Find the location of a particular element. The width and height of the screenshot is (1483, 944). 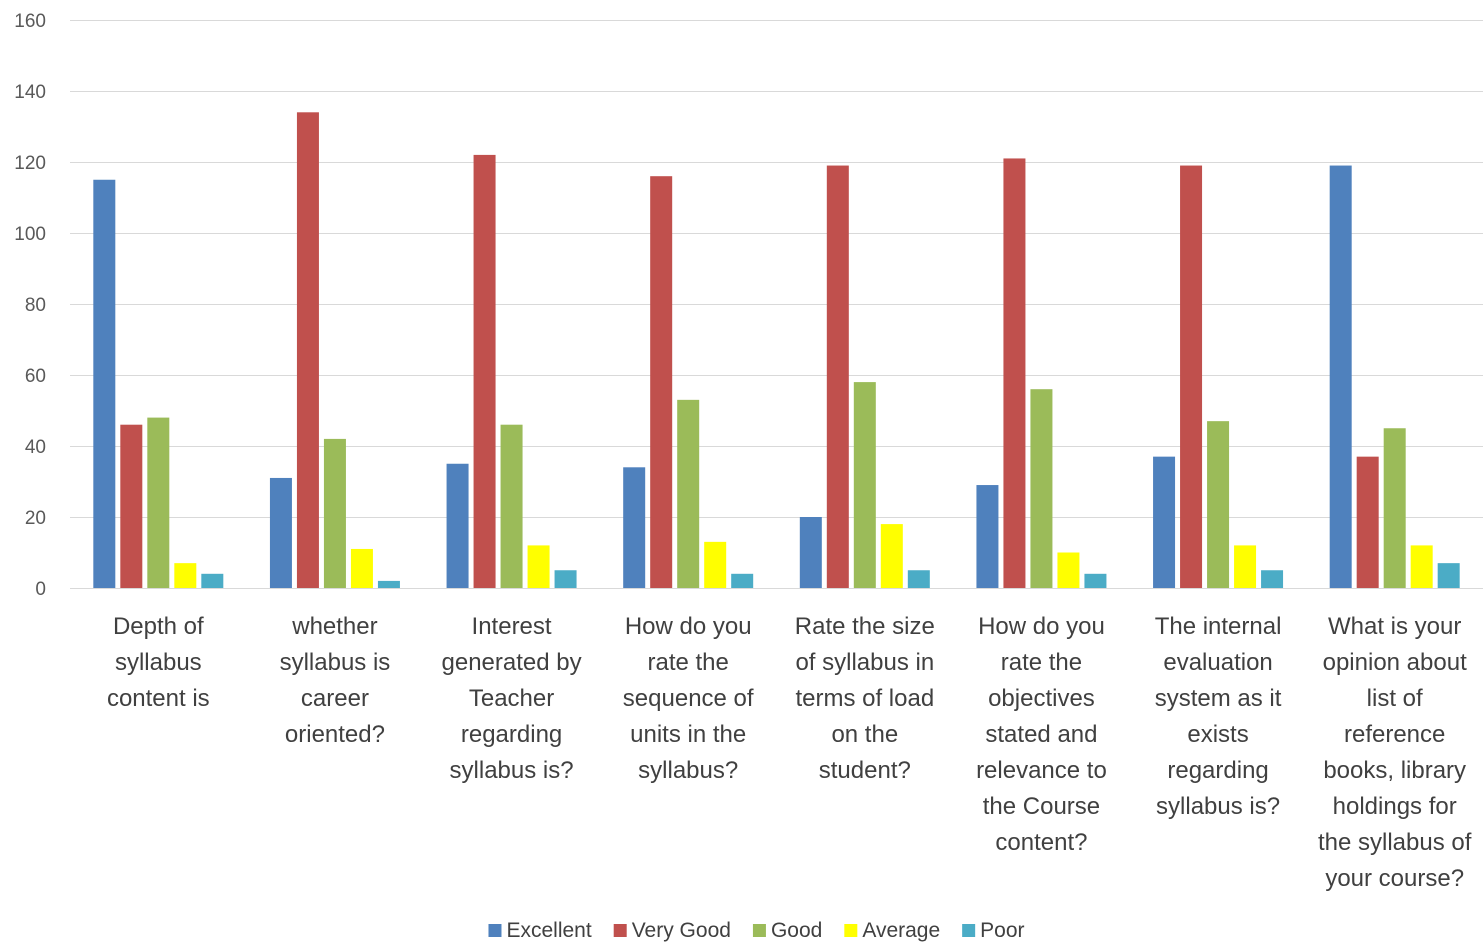

x-tick-label: whether syllabus is career oriented? is located at coordinates (335, 680).